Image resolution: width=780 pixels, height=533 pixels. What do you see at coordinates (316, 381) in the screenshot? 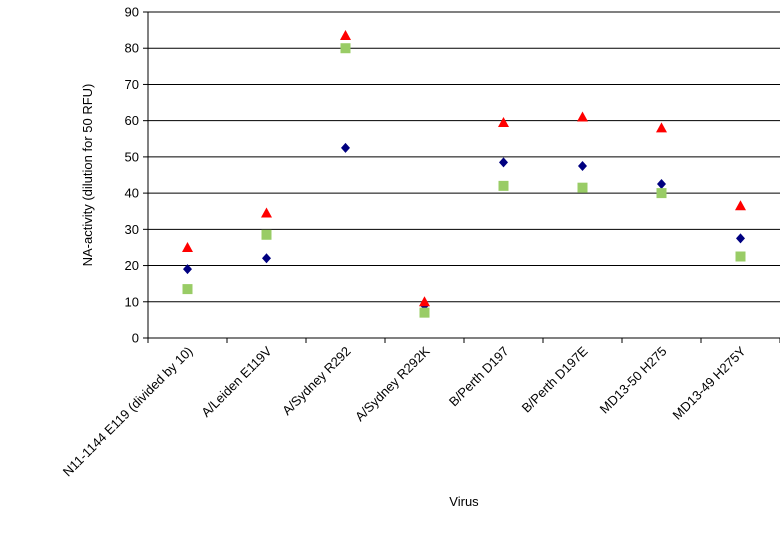
I see `x-tick-label: A/Sydney R292` at bounding box center [316, 381].